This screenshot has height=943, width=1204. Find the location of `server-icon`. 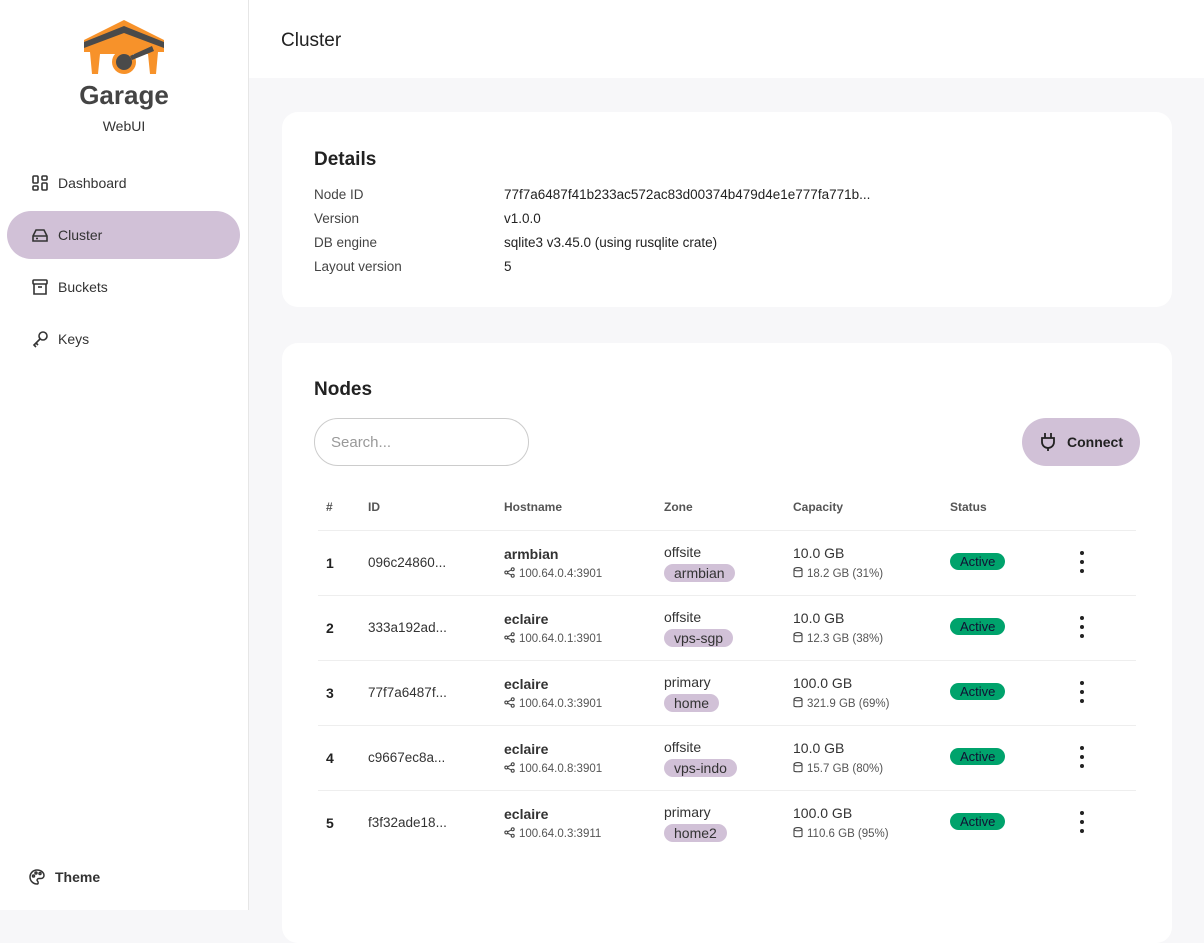

server-icon is located at coordinates (40, 235).